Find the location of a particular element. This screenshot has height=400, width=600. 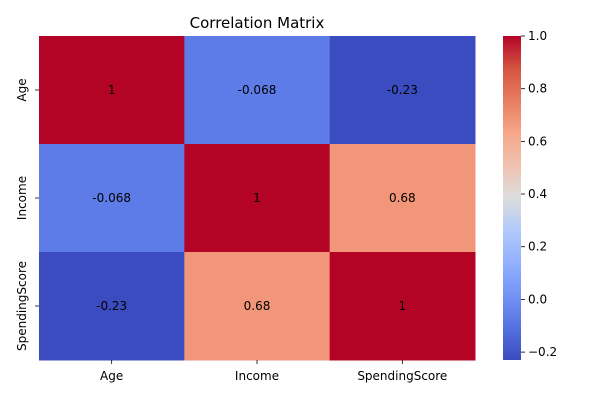

x-tick-label: SpendingScore is located at coordinates (402, 376).